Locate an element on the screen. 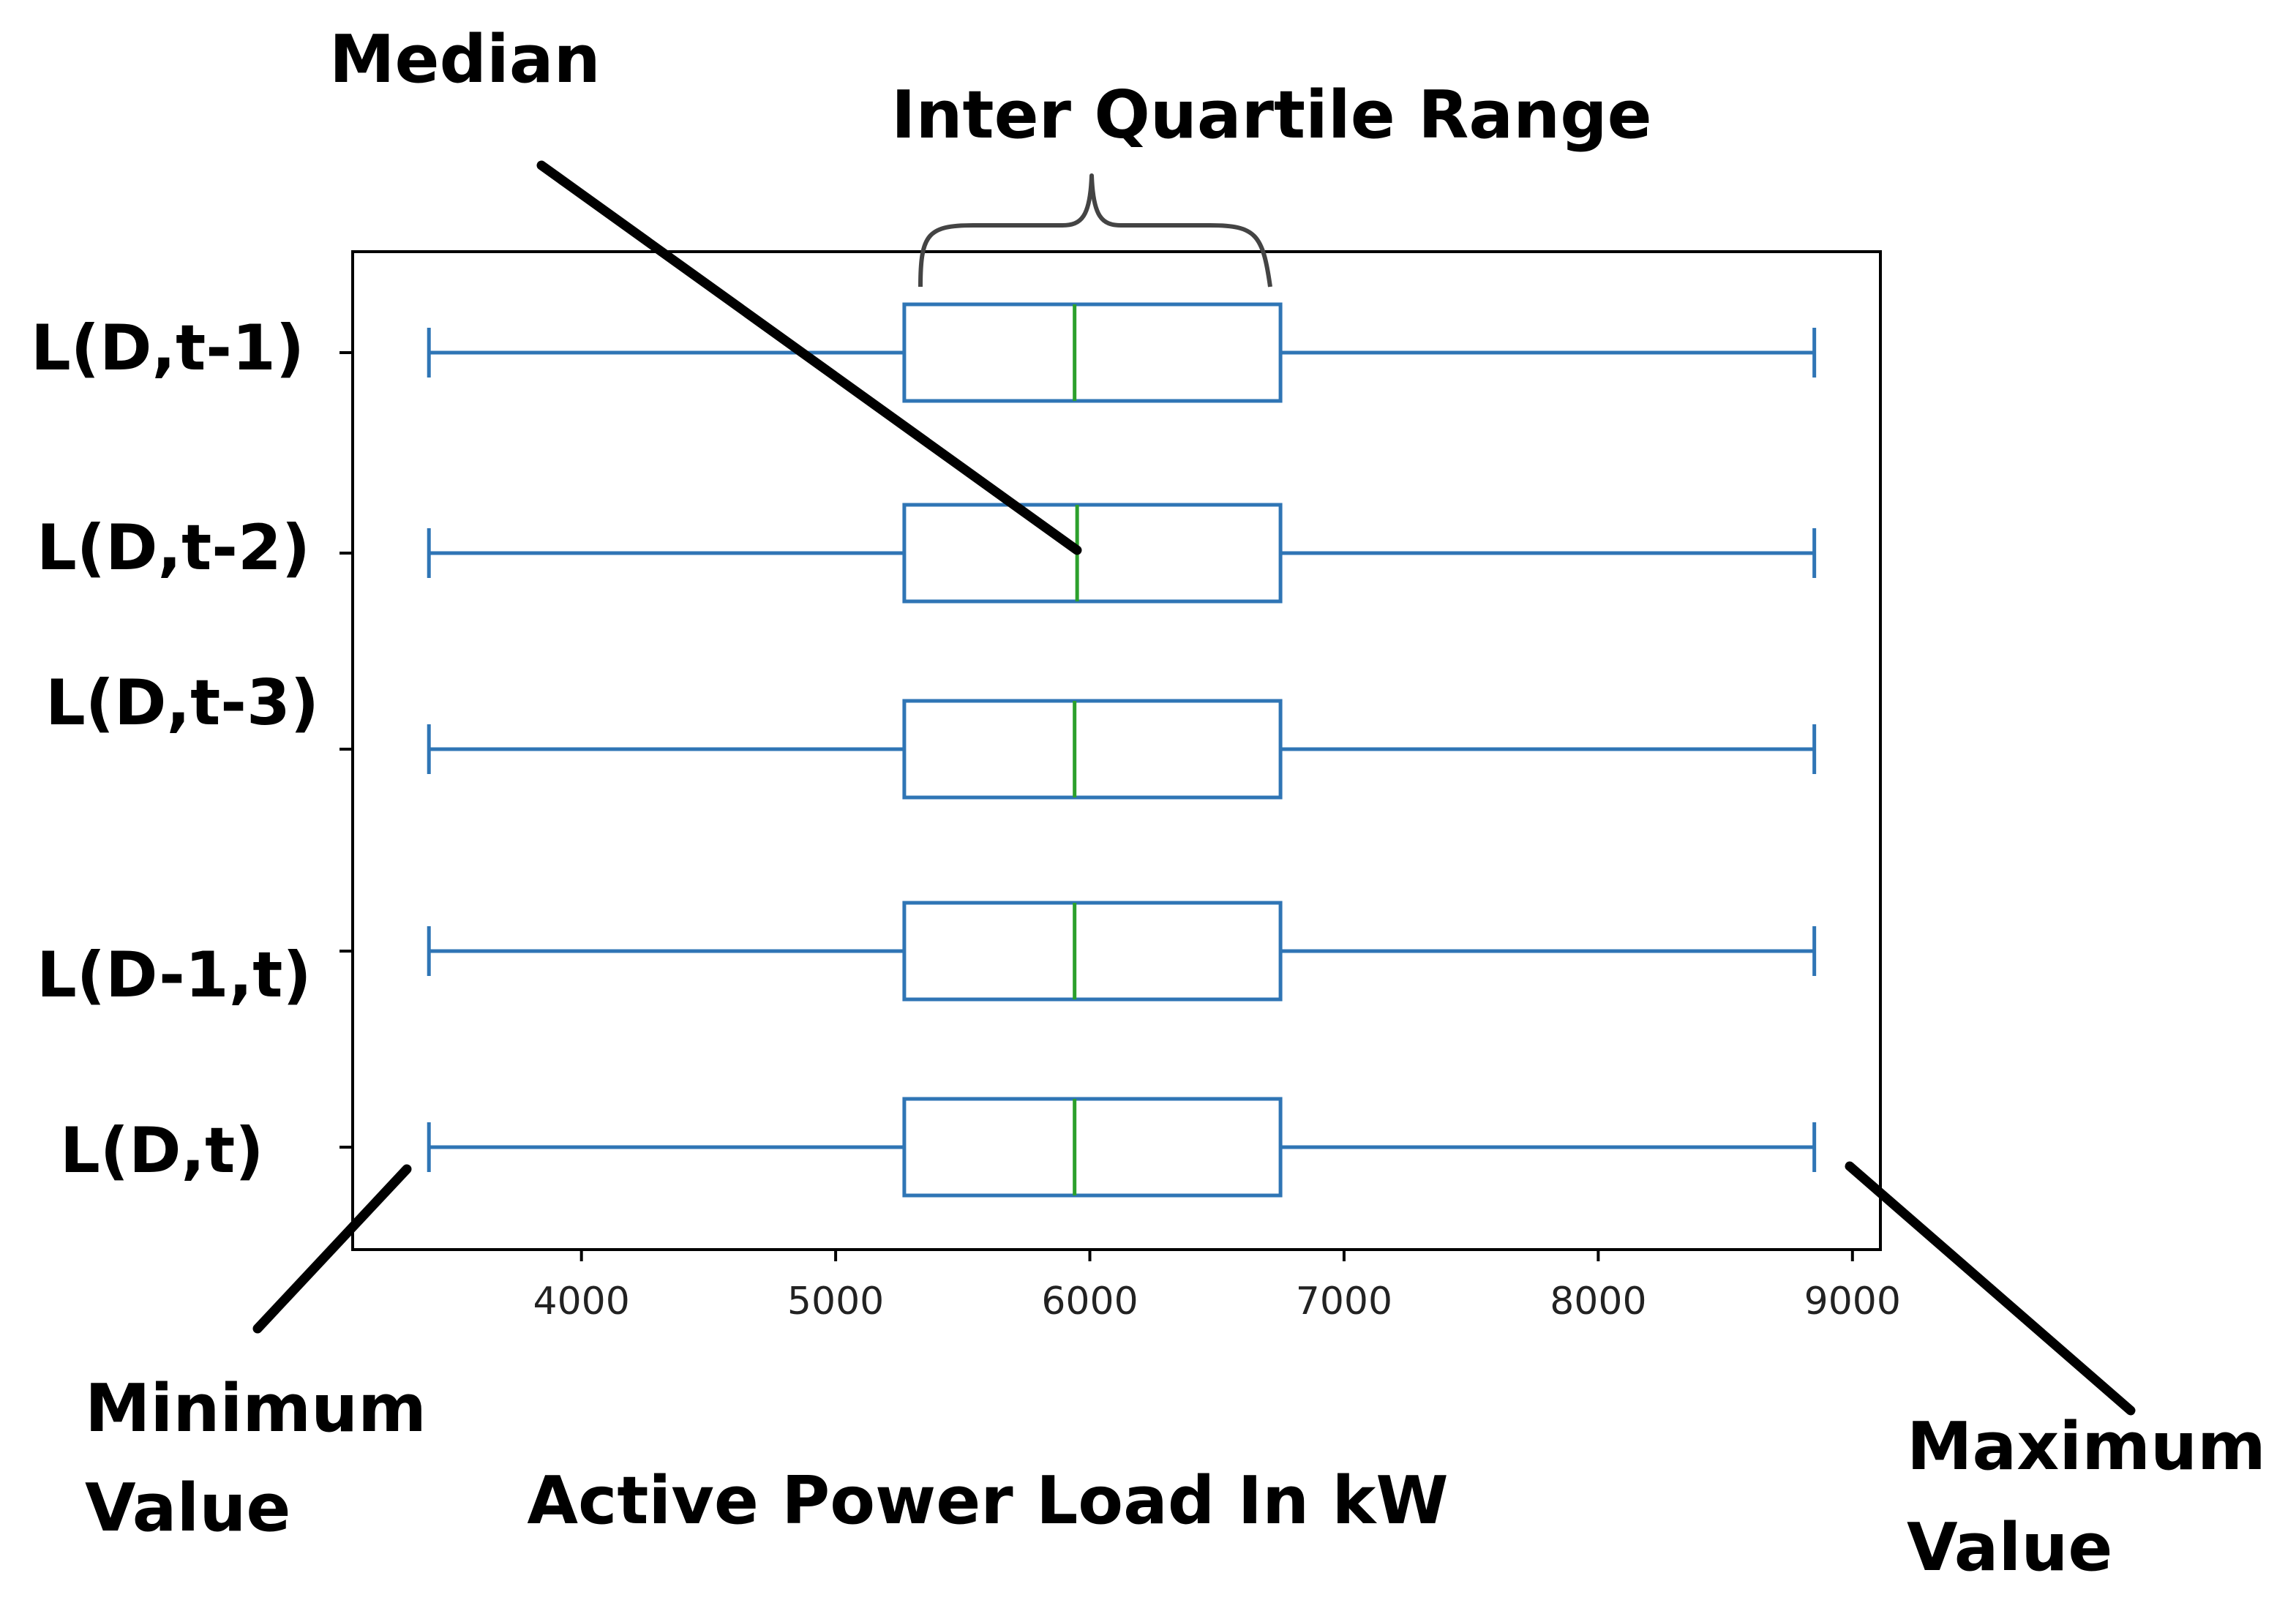 Image resolution: width=2296 pixels, height=1611 pixels. minimum-annotation-line2: Value is located at coordinates (187, 1508).